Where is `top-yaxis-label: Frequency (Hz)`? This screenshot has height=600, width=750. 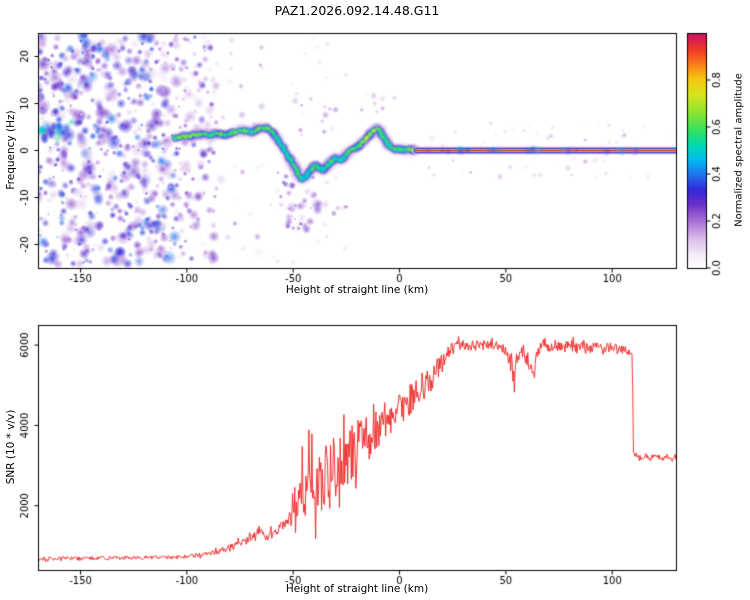
top-yaxis-label: Frequency (Hz) is located at coordinates (11, 150).